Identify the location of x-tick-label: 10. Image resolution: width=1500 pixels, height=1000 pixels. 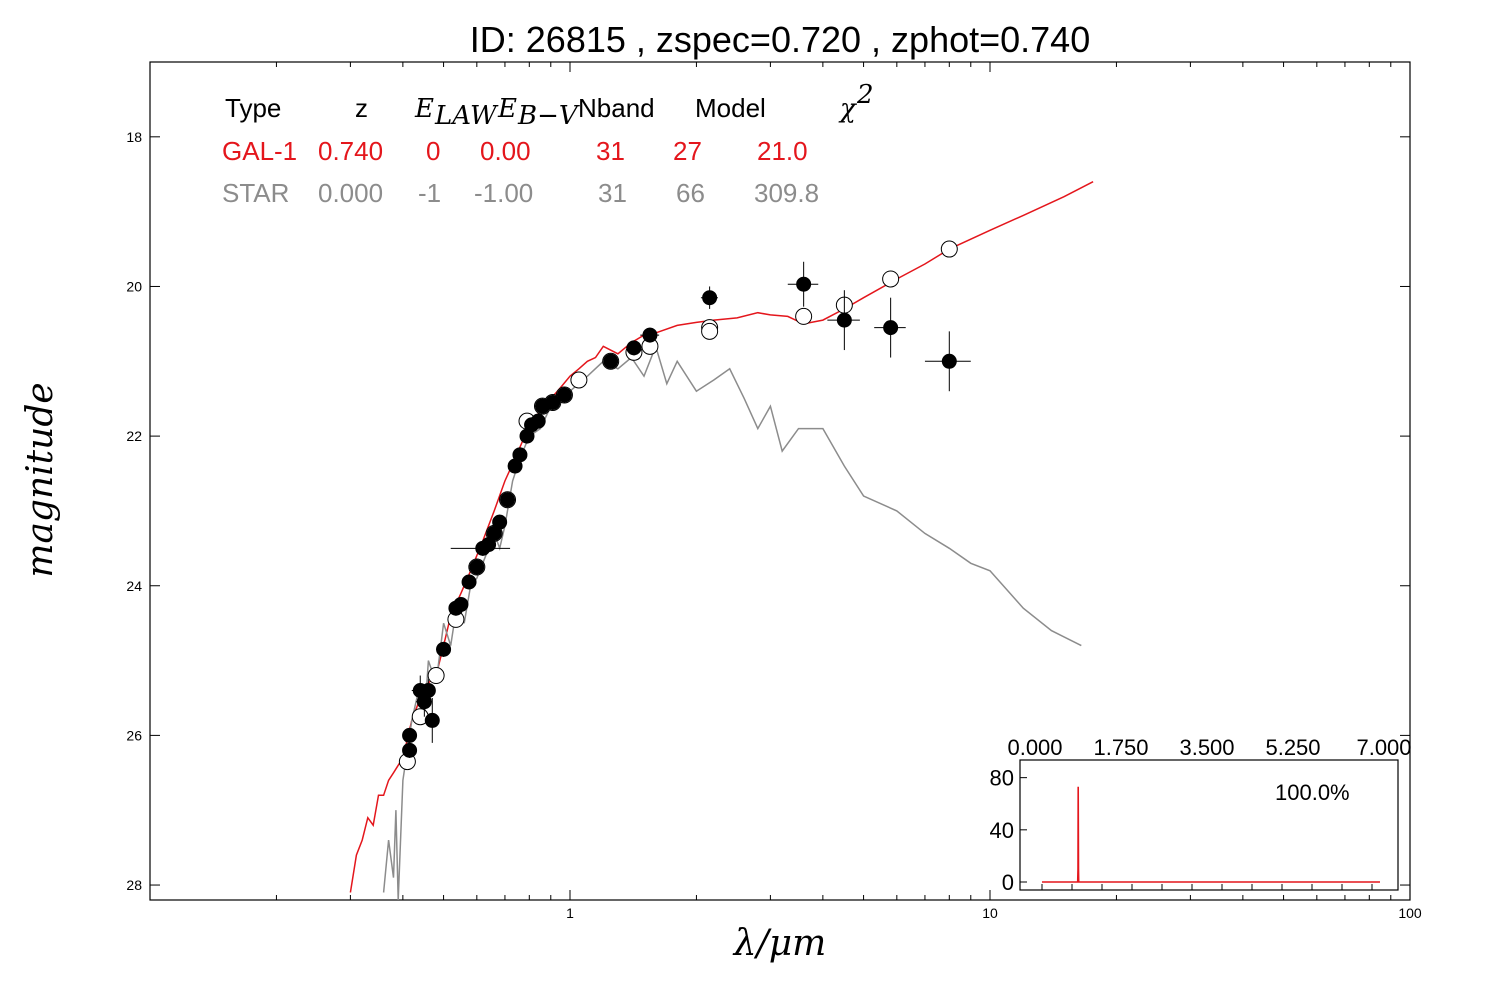
(990, 913).